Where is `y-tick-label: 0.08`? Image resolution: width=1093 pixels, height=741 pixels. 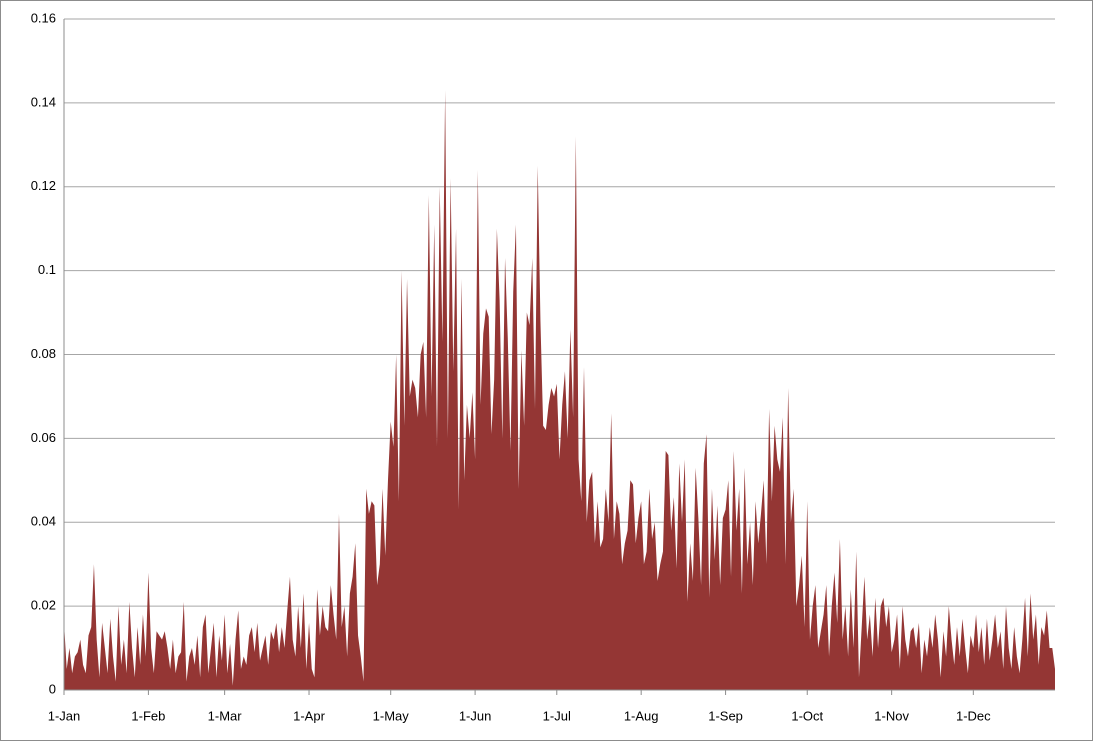 y-tick-label: 0.08 is located at coordinates (43, 353).